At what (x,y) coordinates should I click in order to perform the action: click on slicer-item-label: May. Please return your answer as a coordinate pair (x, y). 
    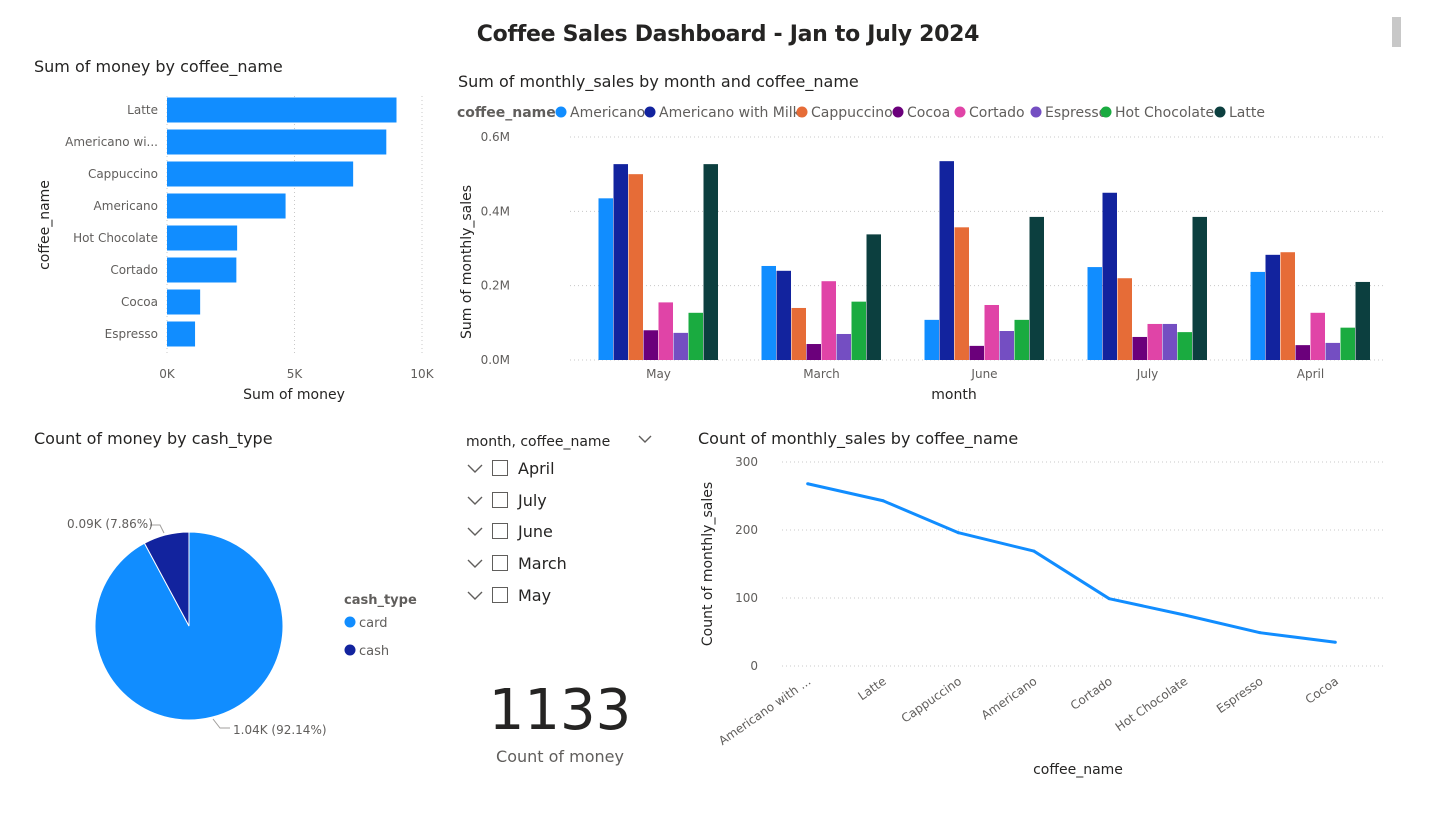
    Looking at the image, I should click on (535, 595).